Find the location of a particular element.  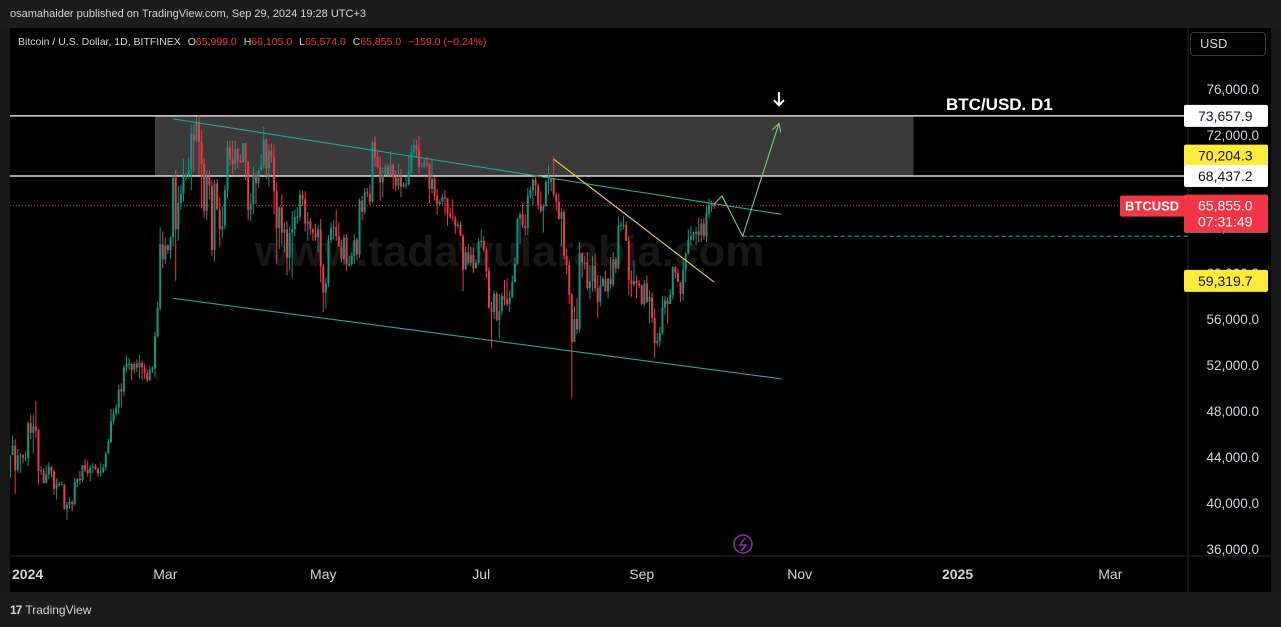

legend-low-label: L is located at coordinates (302, 42).